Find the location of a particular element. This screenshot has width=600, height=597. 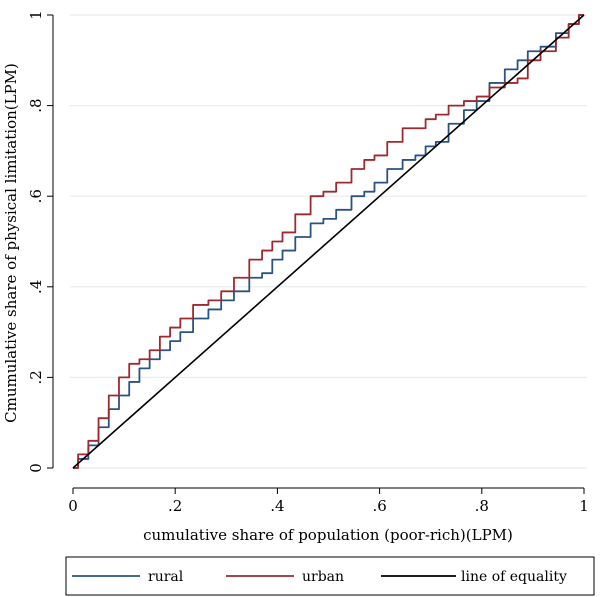

legend-box is located at coordinates (330, 576).